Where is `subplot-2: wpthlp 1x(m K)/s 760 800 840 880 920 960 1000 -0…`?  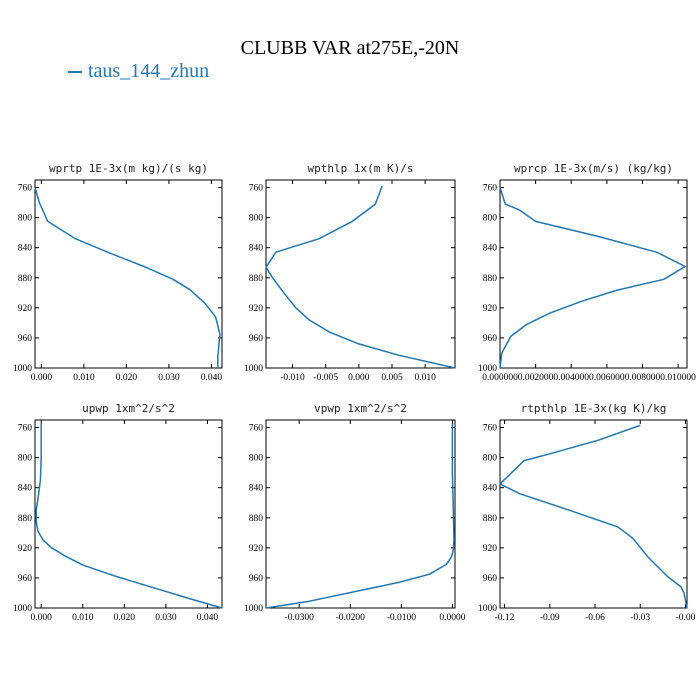
subplot-2: wpthlp 1x(m K)/s 760 800 840 880 920 960 1000 -0… is located at coordinates (350, 272).